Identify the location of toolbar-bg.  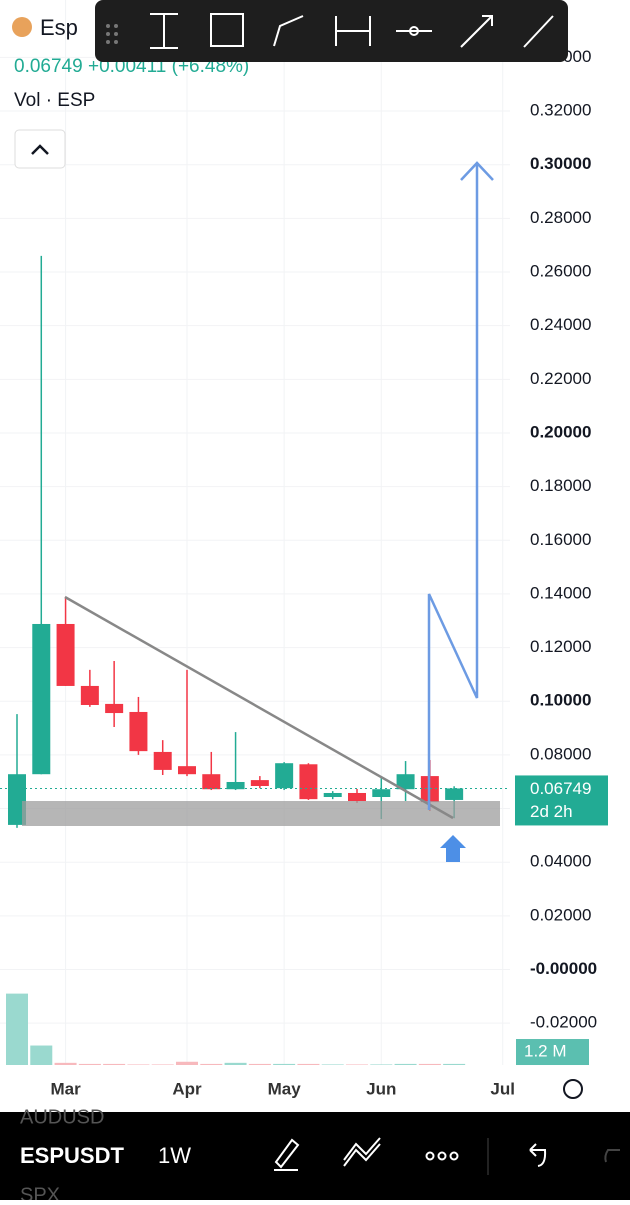
(331, 31).